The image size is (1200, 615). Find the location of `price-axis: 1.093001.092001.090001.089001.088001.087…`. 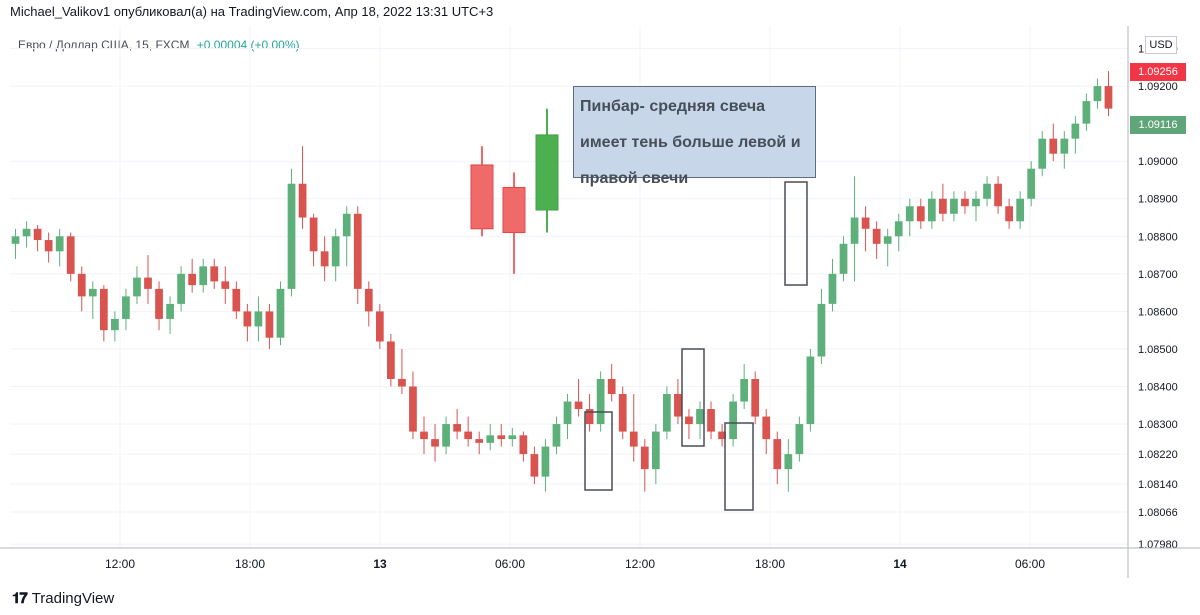

price-axis: 1.093001.092001.090001.089001.088001.087… is located at coordinates (1152, 302).